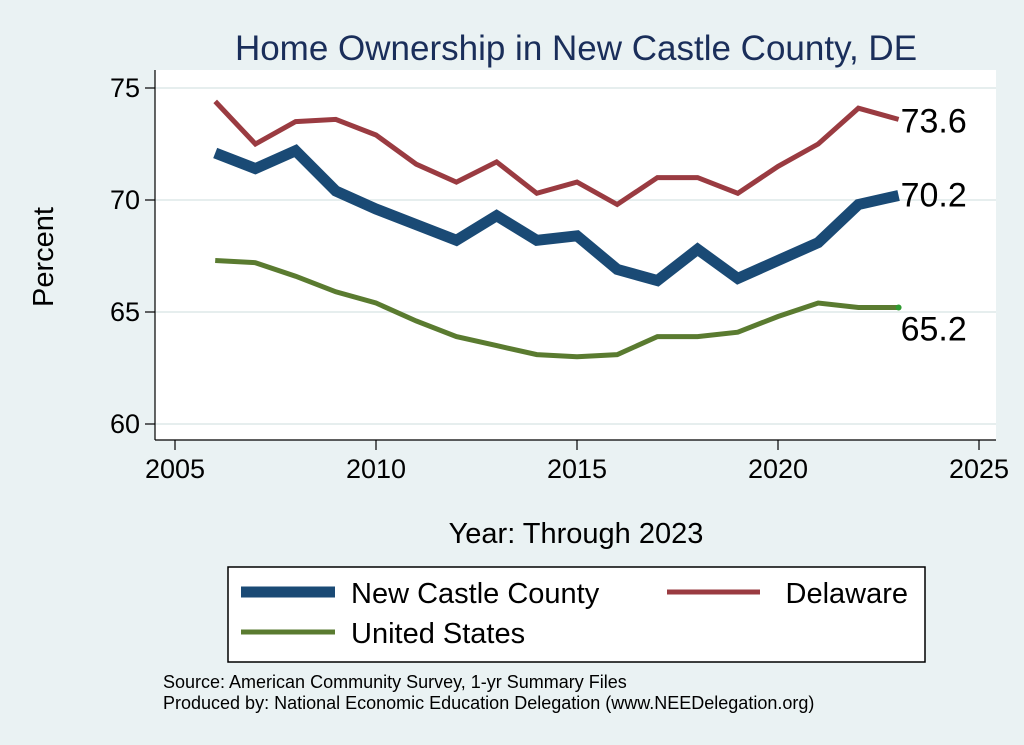 Image resolution: width=1024 pixels, height=745 pixels. Describe the element at coordinates (898, 307) in the screenshot. I see `end-marker-united-states` at that location.